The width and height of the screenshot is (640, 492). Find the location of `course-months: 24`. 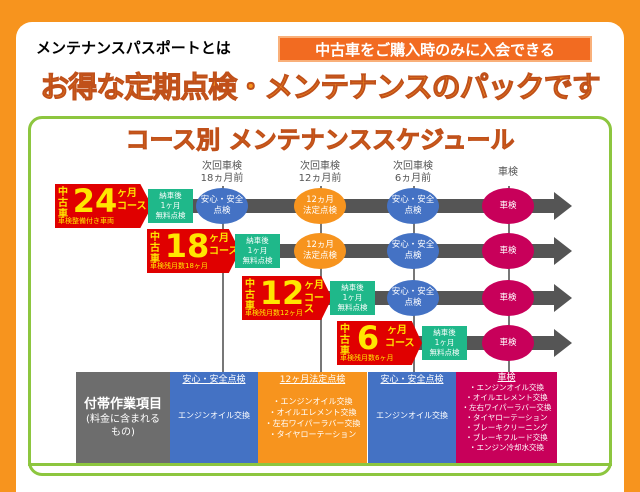

course-months: 24 is located at coordinates (95, 201).